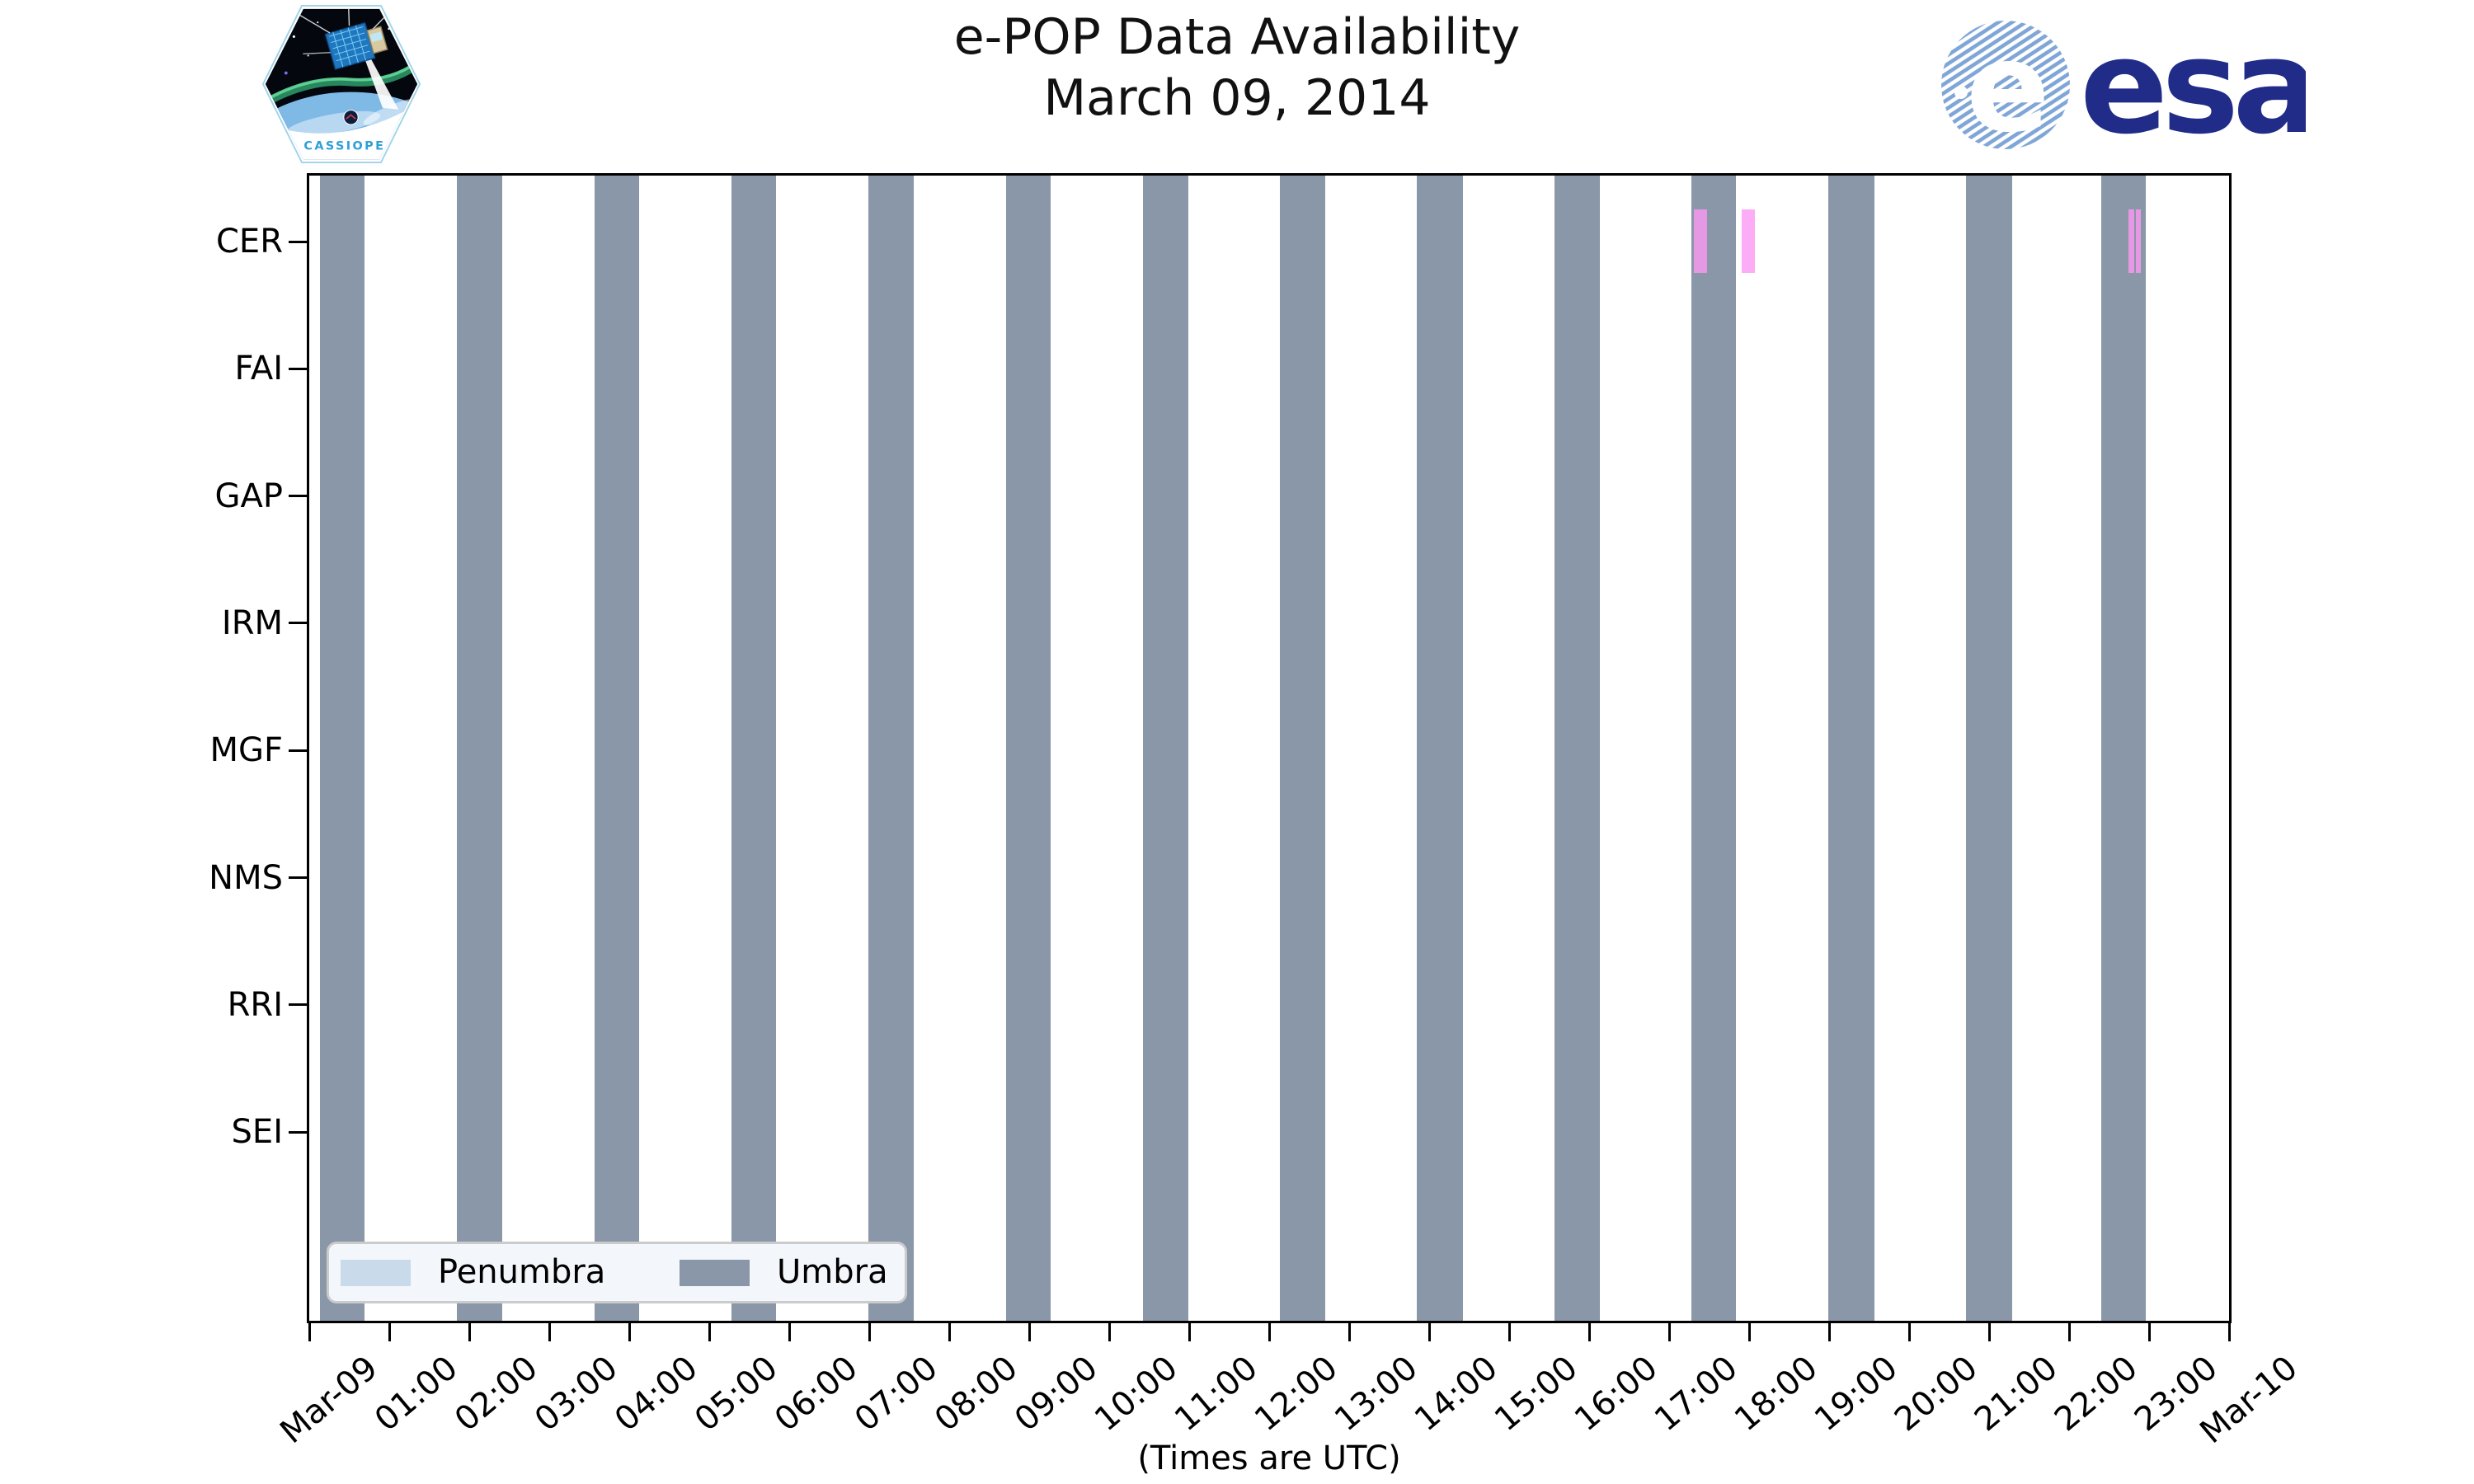 Image resolution: width=2474 pixels, height=1484 pixels. I want to click on y-tick-label: RRI, so click(255, 1004).